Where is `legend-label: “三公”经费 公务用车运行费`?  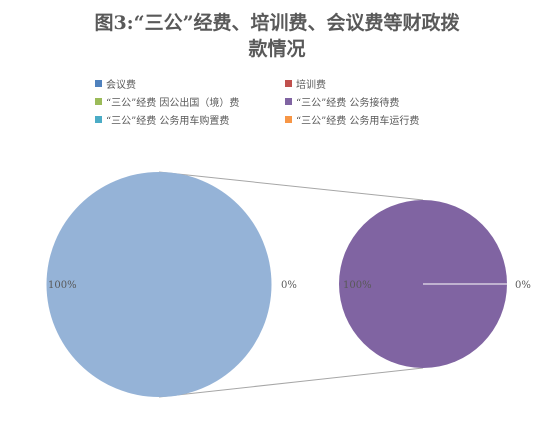 legend-label: “三公”经费 公务用车运行费 is located at coordinates (358, 121).